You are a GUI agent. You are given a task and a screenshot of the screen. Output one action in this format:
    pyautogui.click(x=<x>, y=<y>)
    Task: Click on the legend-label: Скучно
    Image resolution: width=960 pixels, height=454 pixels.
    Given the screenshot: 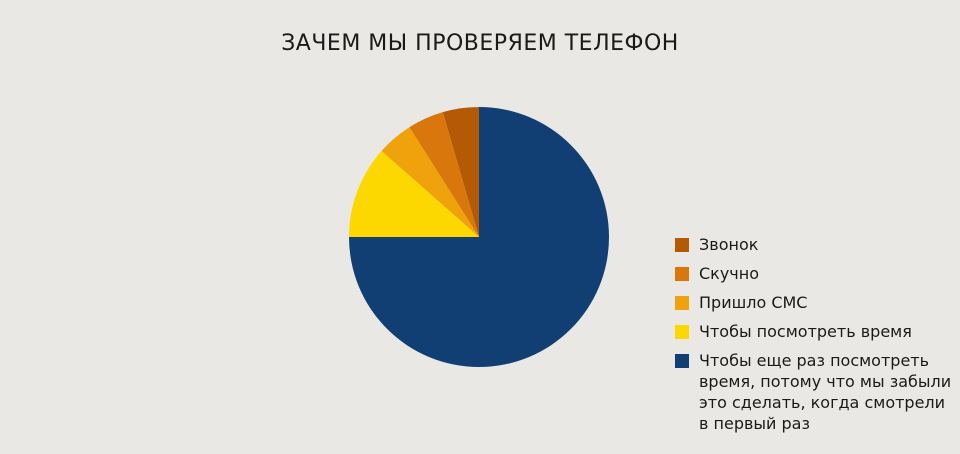 What is the action you would take?
    pyautogui.click(x=729, y=273)
    